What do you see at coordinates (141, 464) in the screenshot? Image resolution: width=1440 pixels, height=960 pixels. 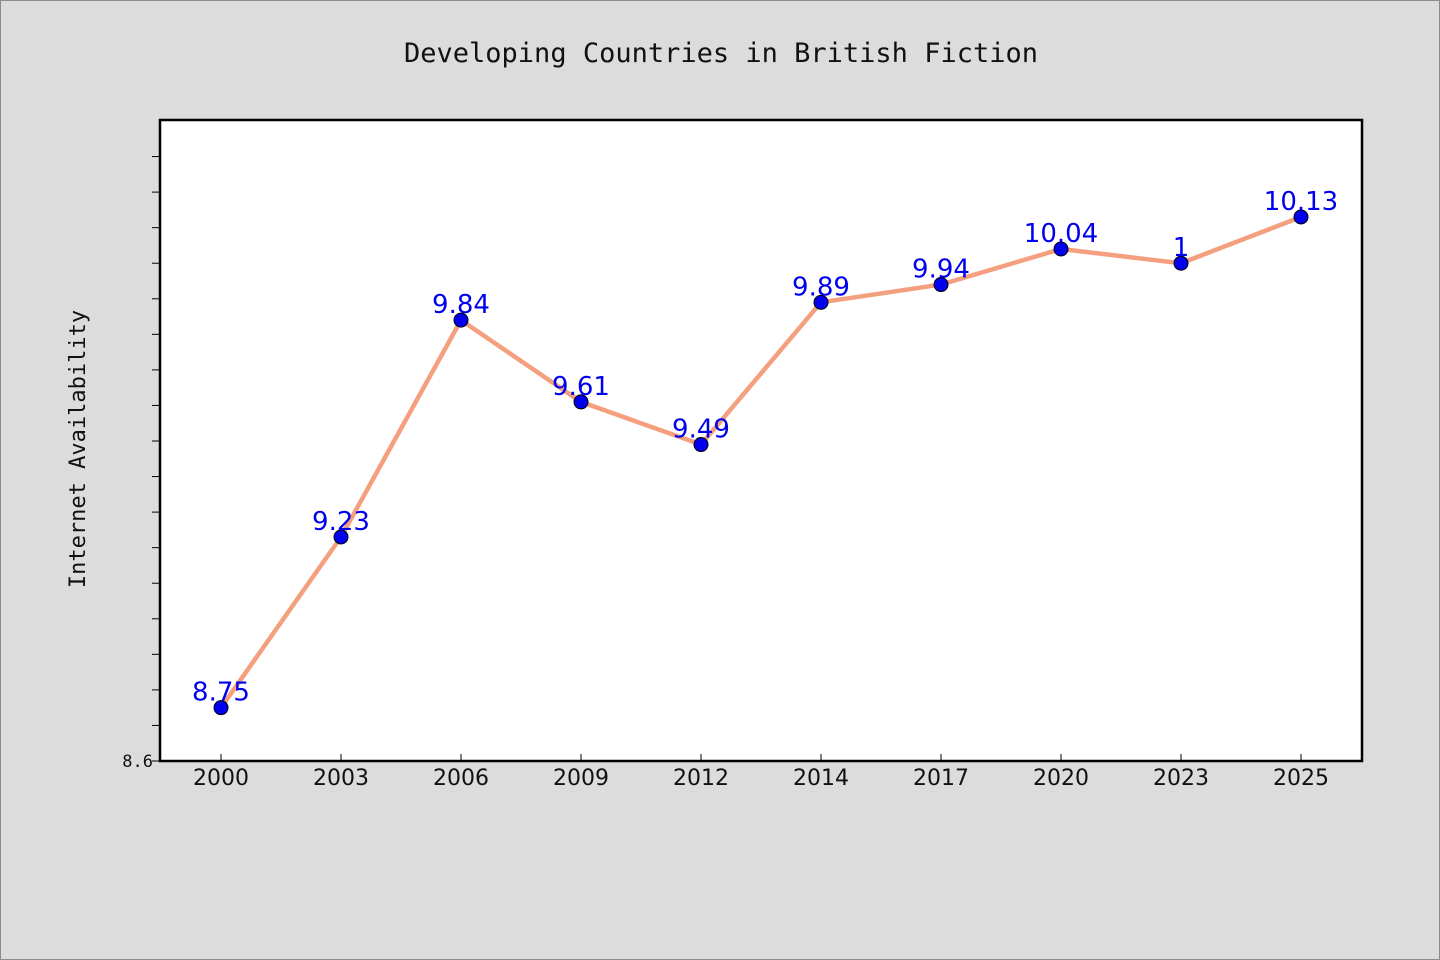 I see `y-axis-ticks: 8.6` at bounding box center [141, 464].